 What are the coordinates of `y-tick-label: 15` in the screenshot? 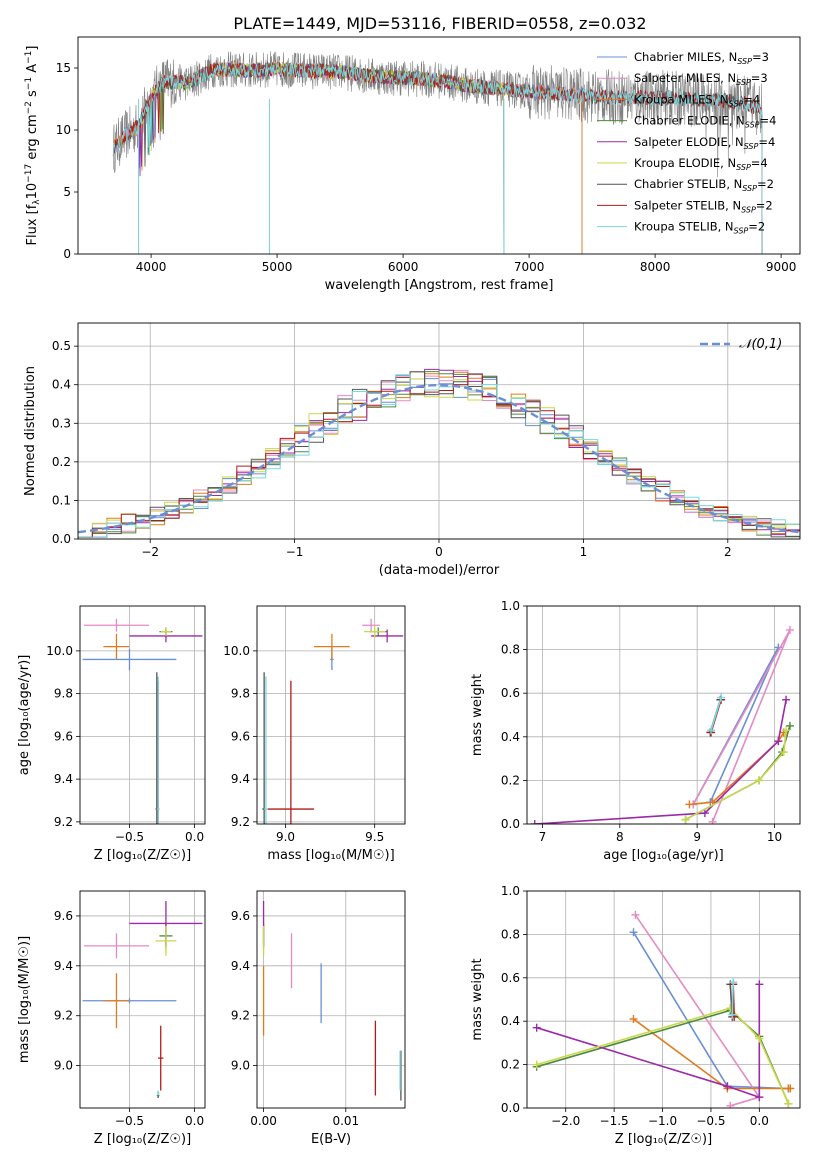 It's located at (63, 68).